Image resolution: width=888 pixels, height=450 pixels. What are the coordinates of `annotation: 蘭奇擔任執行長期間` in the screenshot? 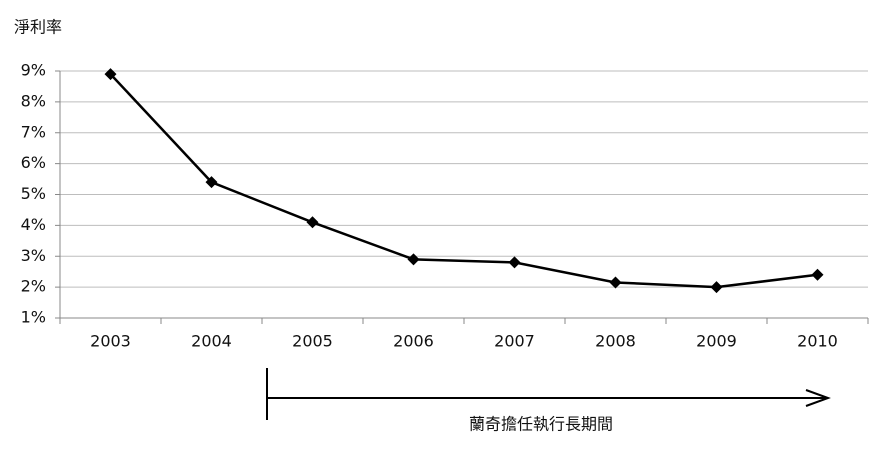 It's located at (541, 424).